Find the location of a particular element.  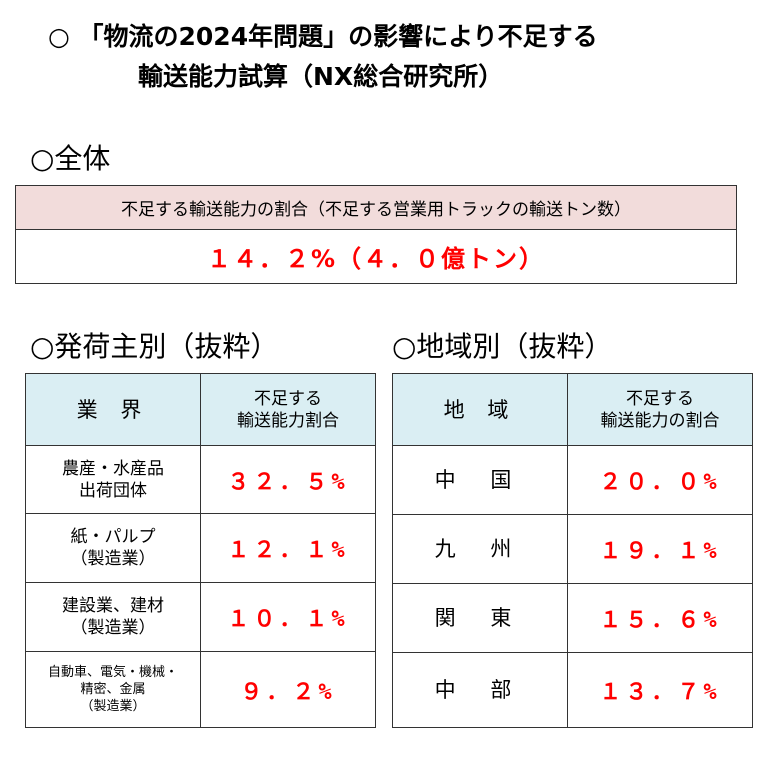

industry-name: 農産・水産品 出荷団体 is located at coordinates (113, 479).